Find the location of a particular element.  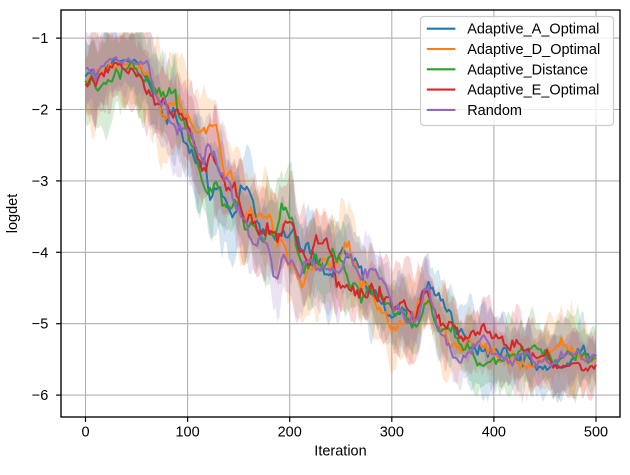

svg-text: 0 is located at coordinates (85, 433).